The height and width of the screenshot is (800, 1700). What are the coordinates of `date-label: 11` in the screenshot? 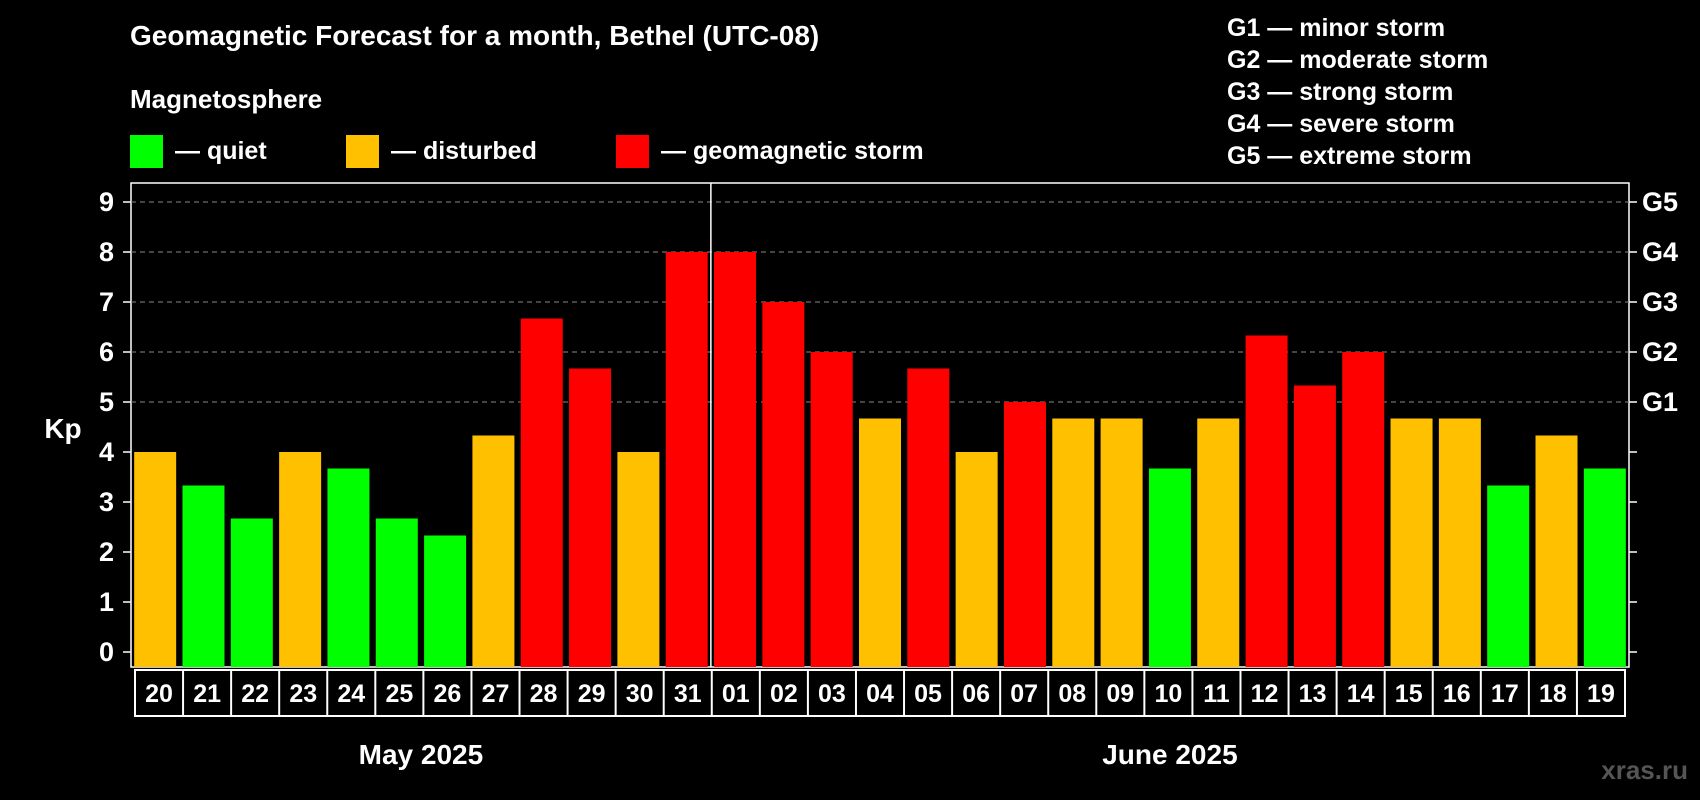 It's located at (1216, 694).